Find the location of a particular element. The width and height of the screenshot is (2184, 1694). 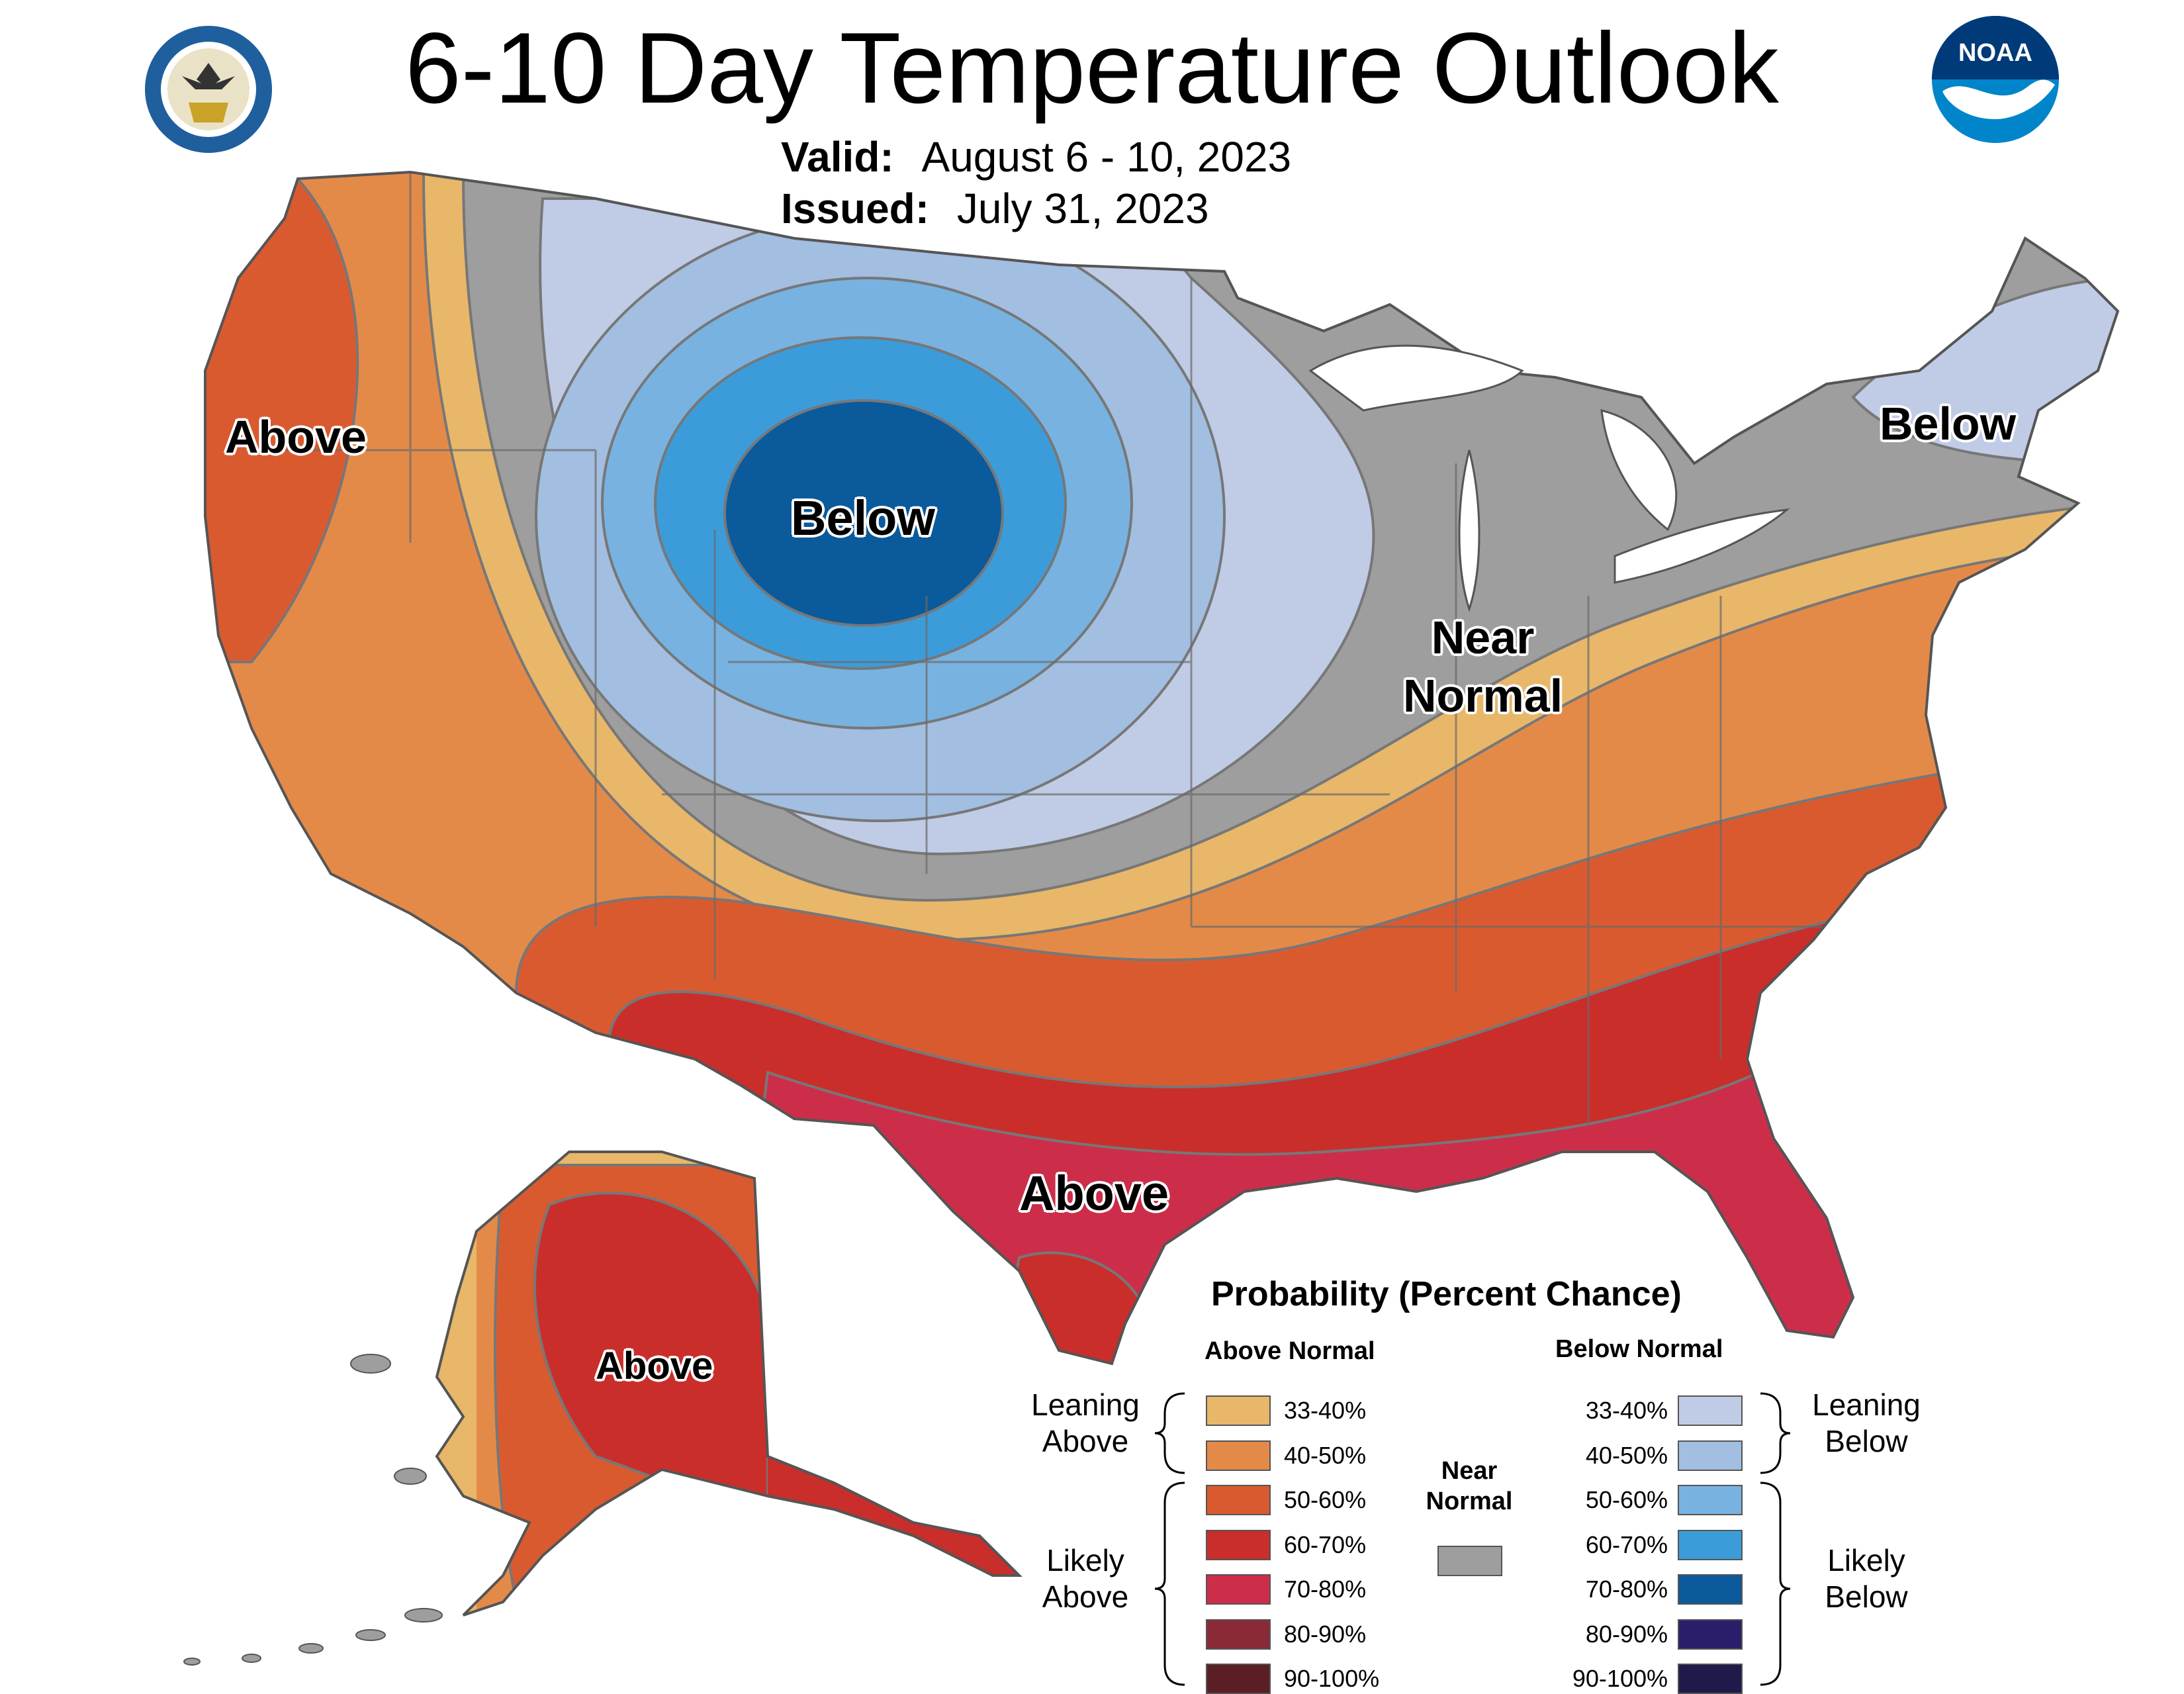

legend-below-label: 90-100% is located at coordinates (1620, 1678).